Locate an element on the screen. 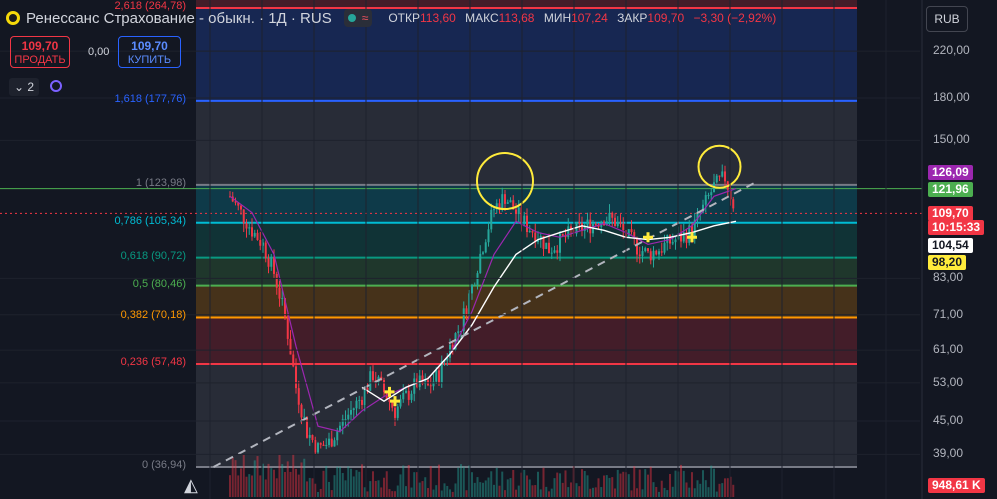  fib-level-label: 0,786 (105,34) is located at coordinates (150, 220).